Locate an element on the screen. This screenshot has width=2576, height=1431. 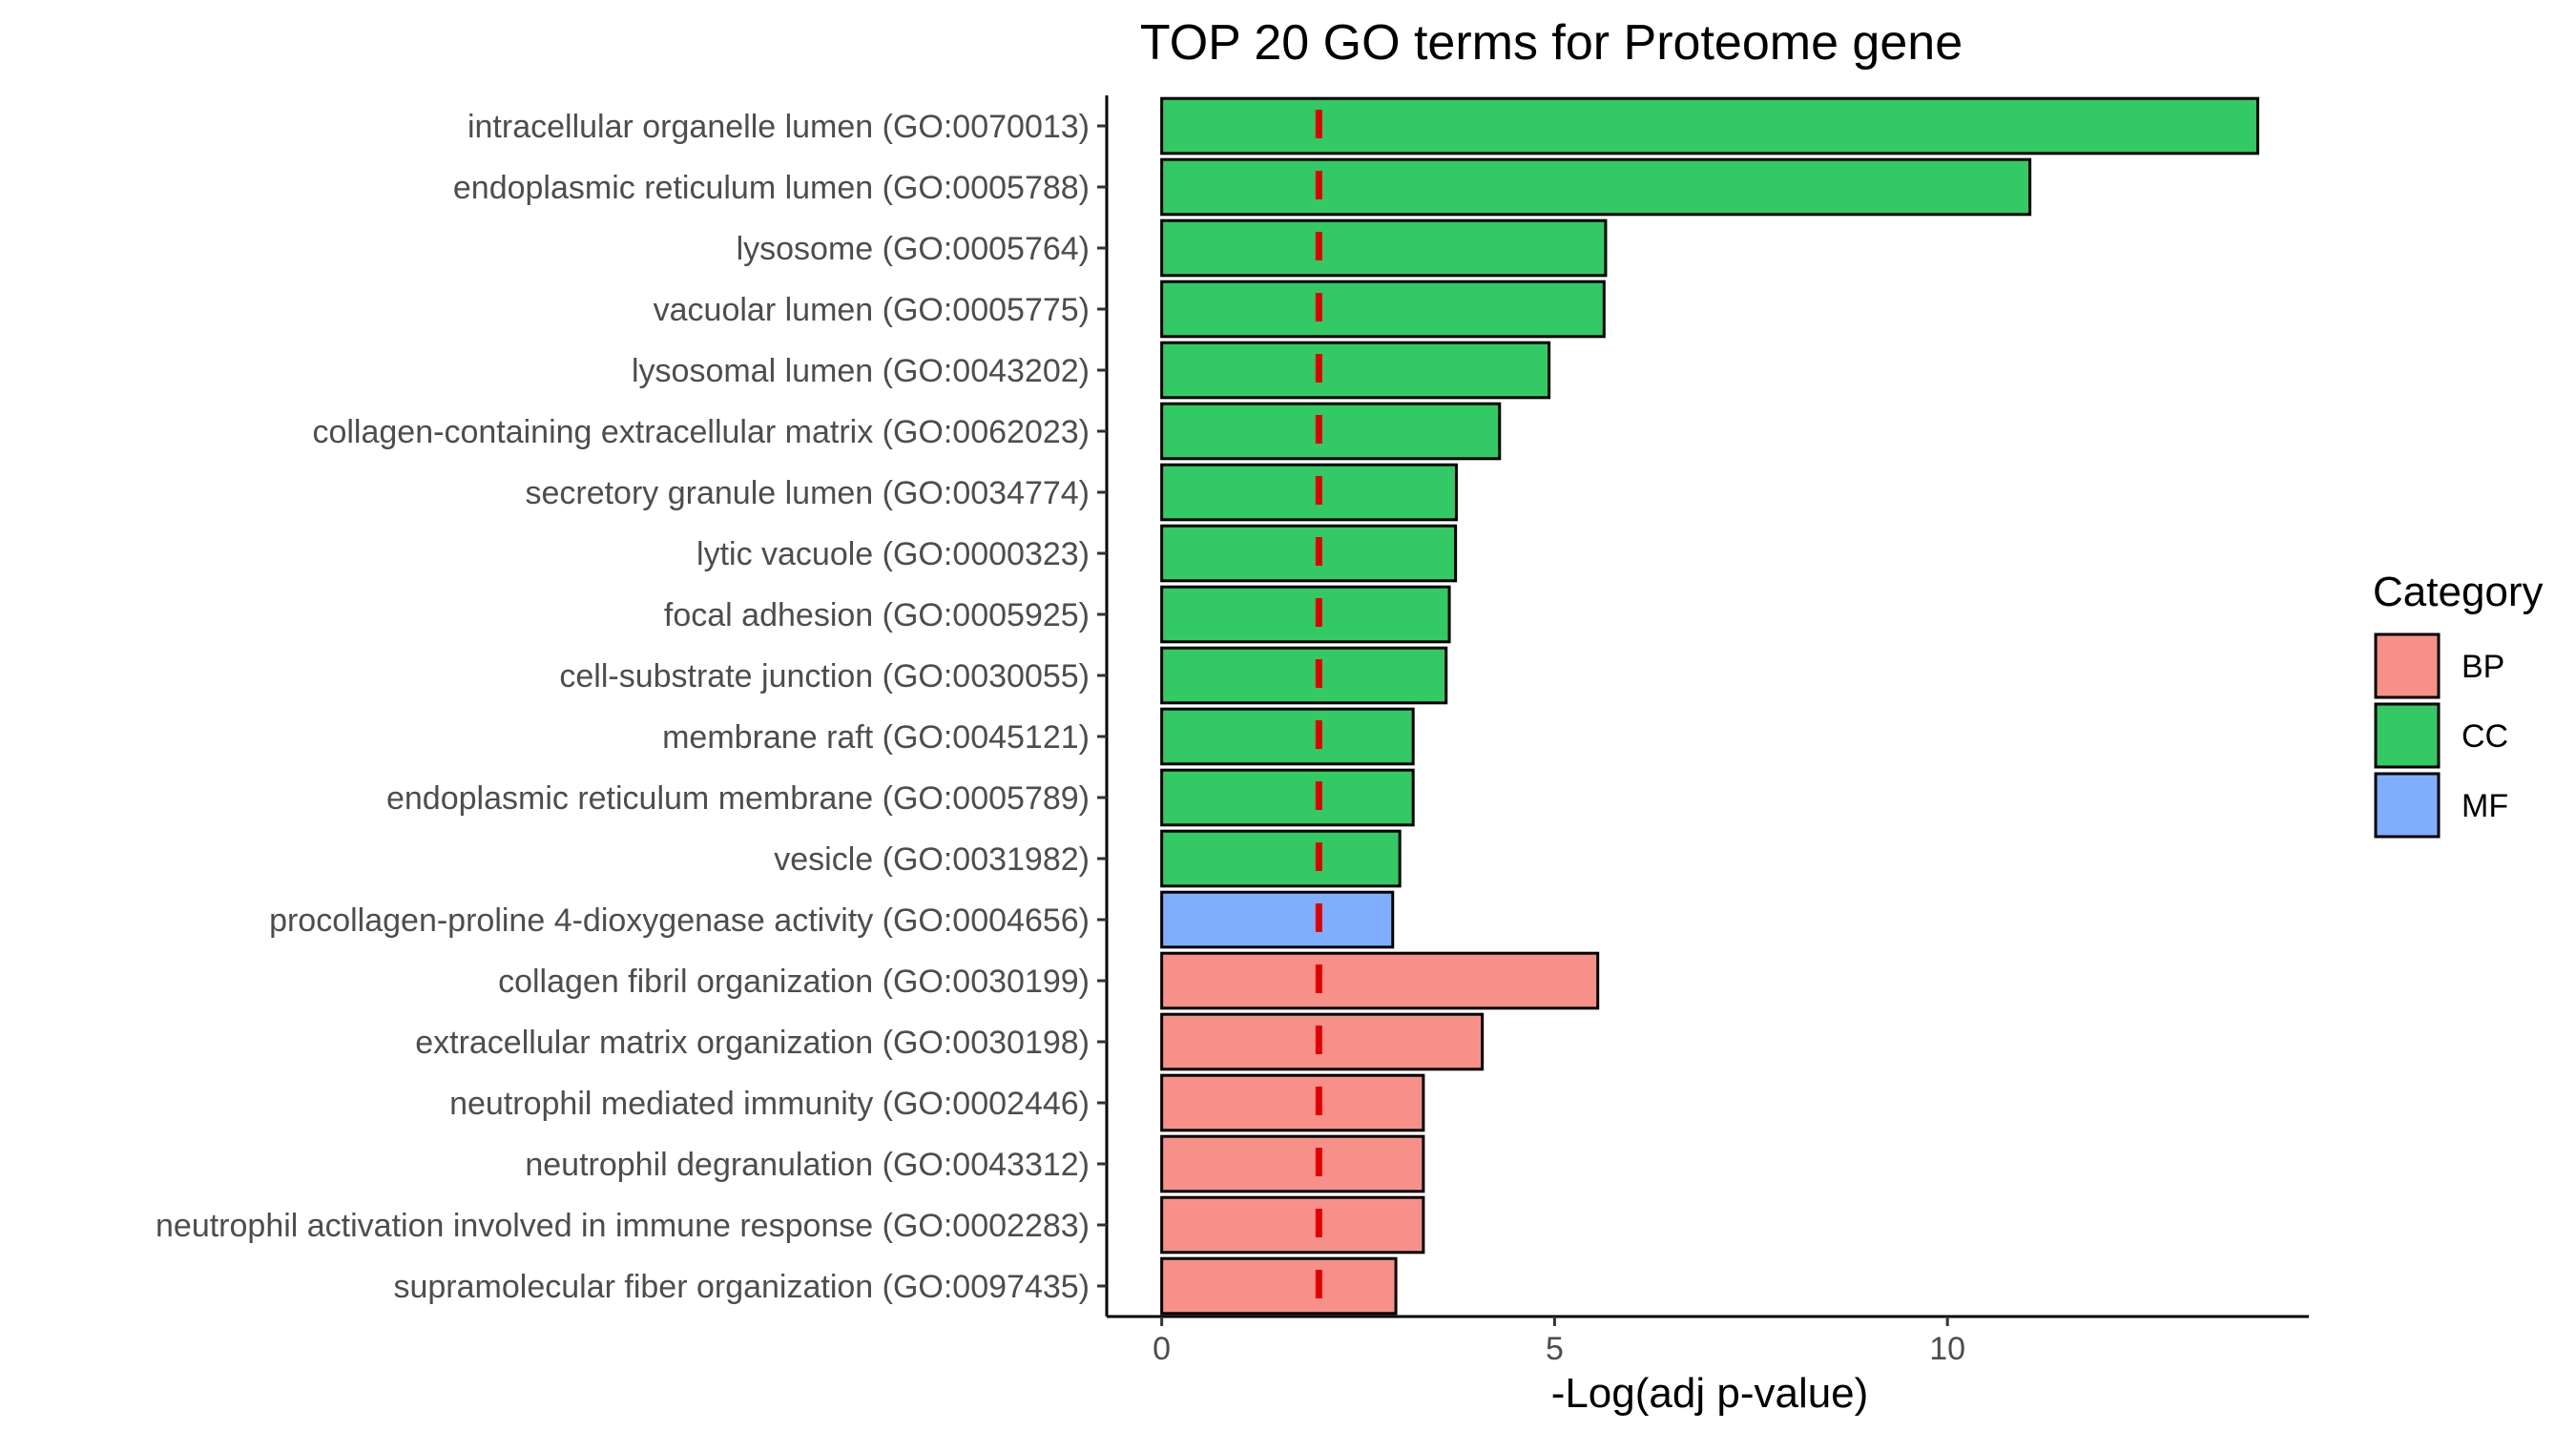
x-tick-label: 0 is located at coordinates (1162, 1349).